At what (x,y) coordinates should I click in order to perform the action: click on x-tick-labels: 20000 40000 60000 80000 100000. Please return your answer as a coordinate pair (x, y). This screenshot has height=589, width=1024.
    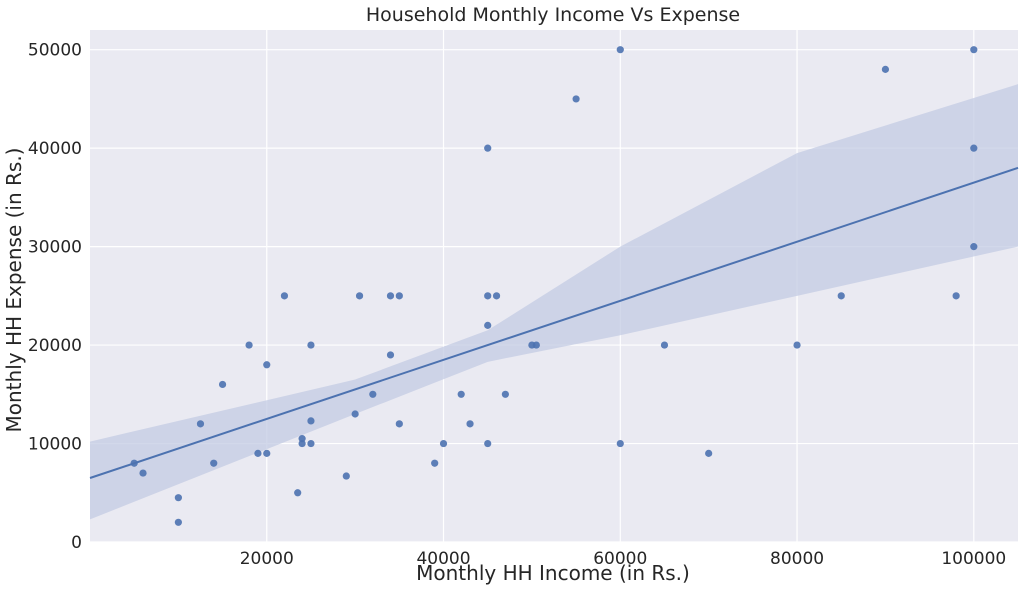
    Looking at the image, I should click on (623, 559).